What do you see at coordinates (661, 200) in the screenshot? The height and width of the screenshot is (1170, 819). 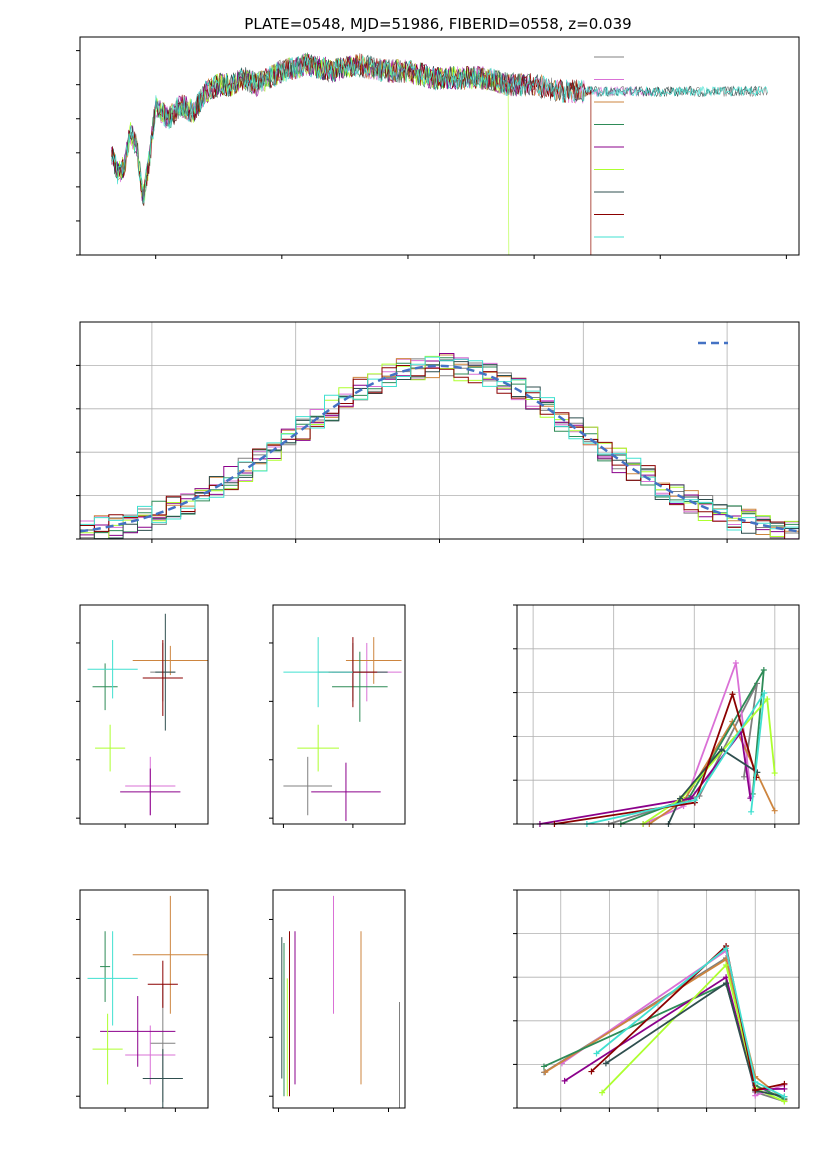 I see `legend-layer` at bounding box center [661, 200].